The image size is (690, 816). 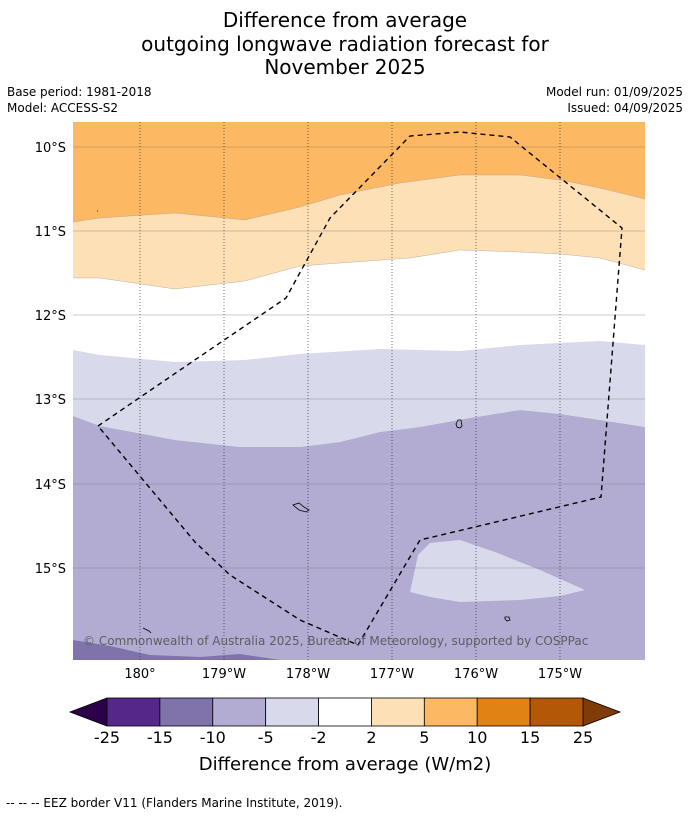 What do you see at coordinates (79, 92) in the screenshot?
I see `base-period: Base period: 1981-2018` at bounding box center [79, 92].